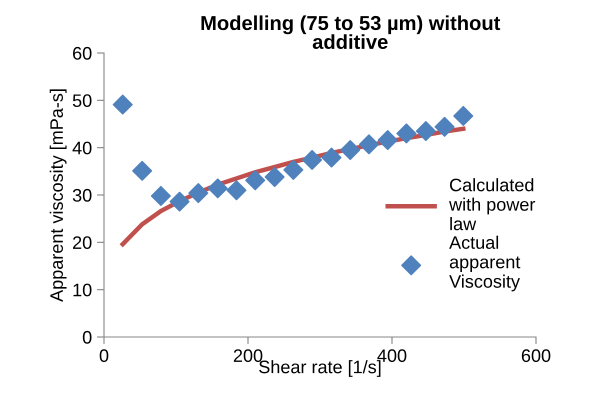 The height and width of the screenshot is (402, 609). Describe the element at coordinates (82, 195) in the screenshot. I see `y-tick-label: 30` at that location.